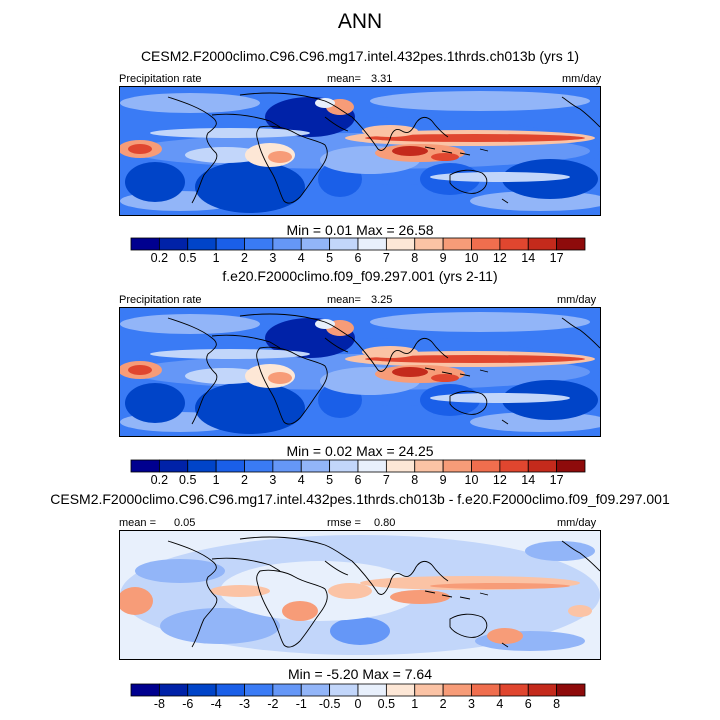 The height and width of the screenshot is (720, 720). I want to click on panel-1-mean-key: mean=, so click(344, 79).